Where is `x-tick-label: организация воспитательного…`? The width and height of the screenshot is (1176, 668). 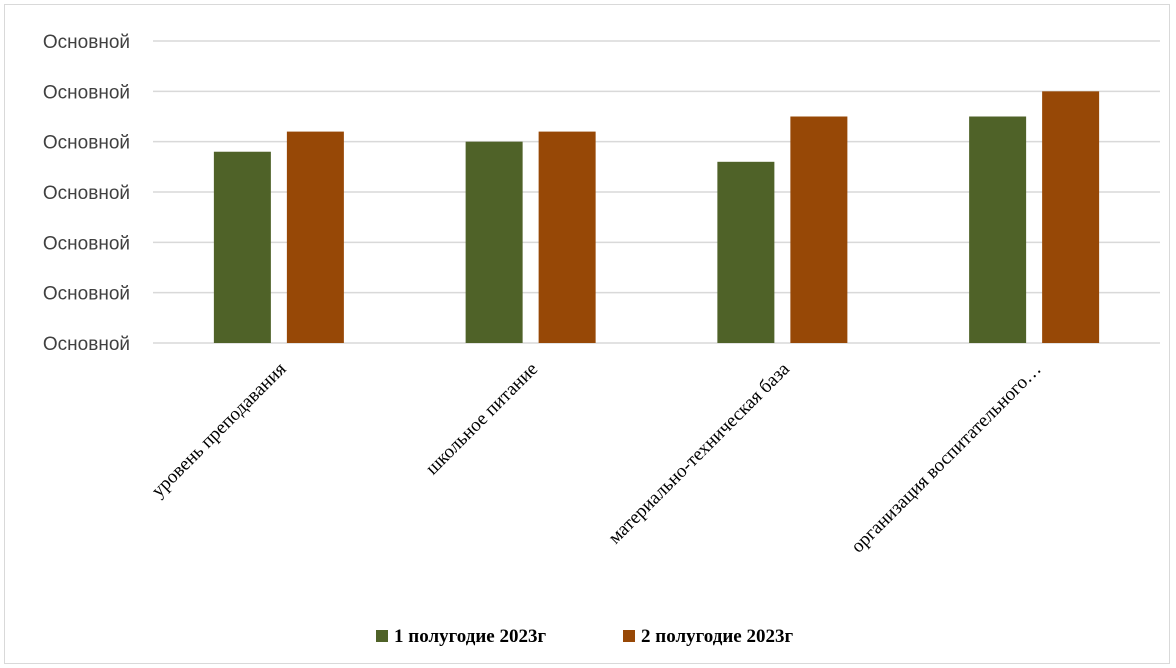 x-tick-label: организация воспитательного… is located at coordinates (946, 458).